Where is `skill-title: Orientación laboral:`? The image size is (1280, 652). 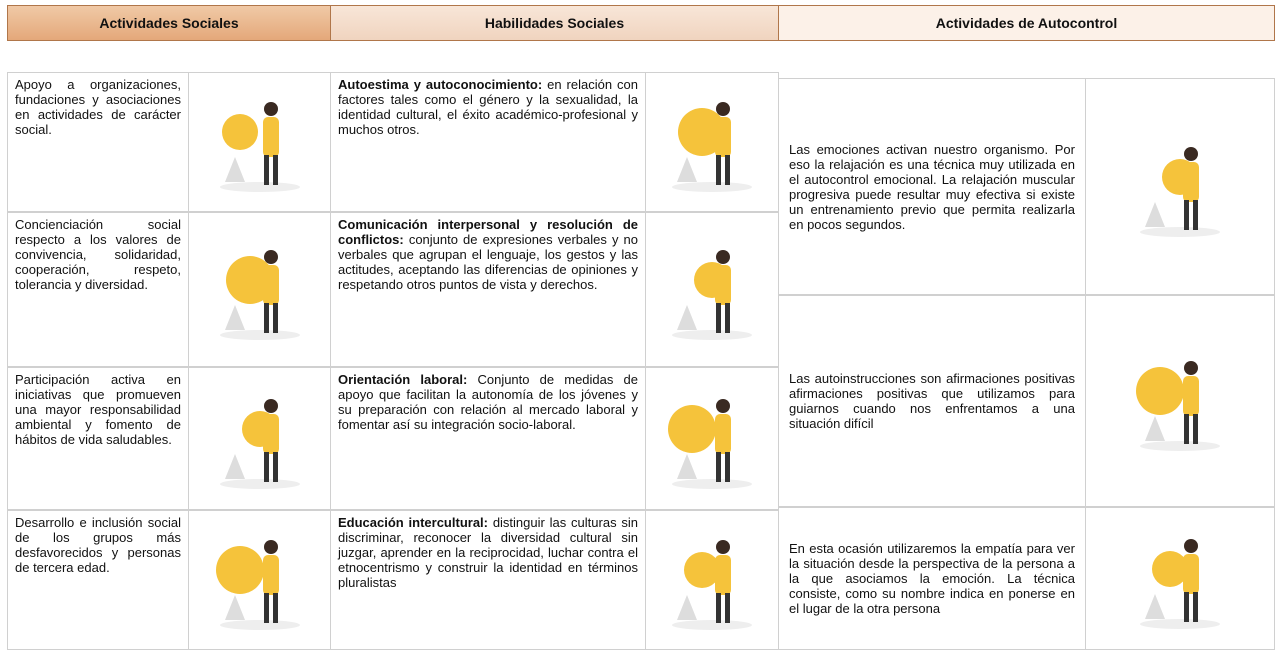
skill-title: Orientación laboral: is located at coordinates (403, 379).